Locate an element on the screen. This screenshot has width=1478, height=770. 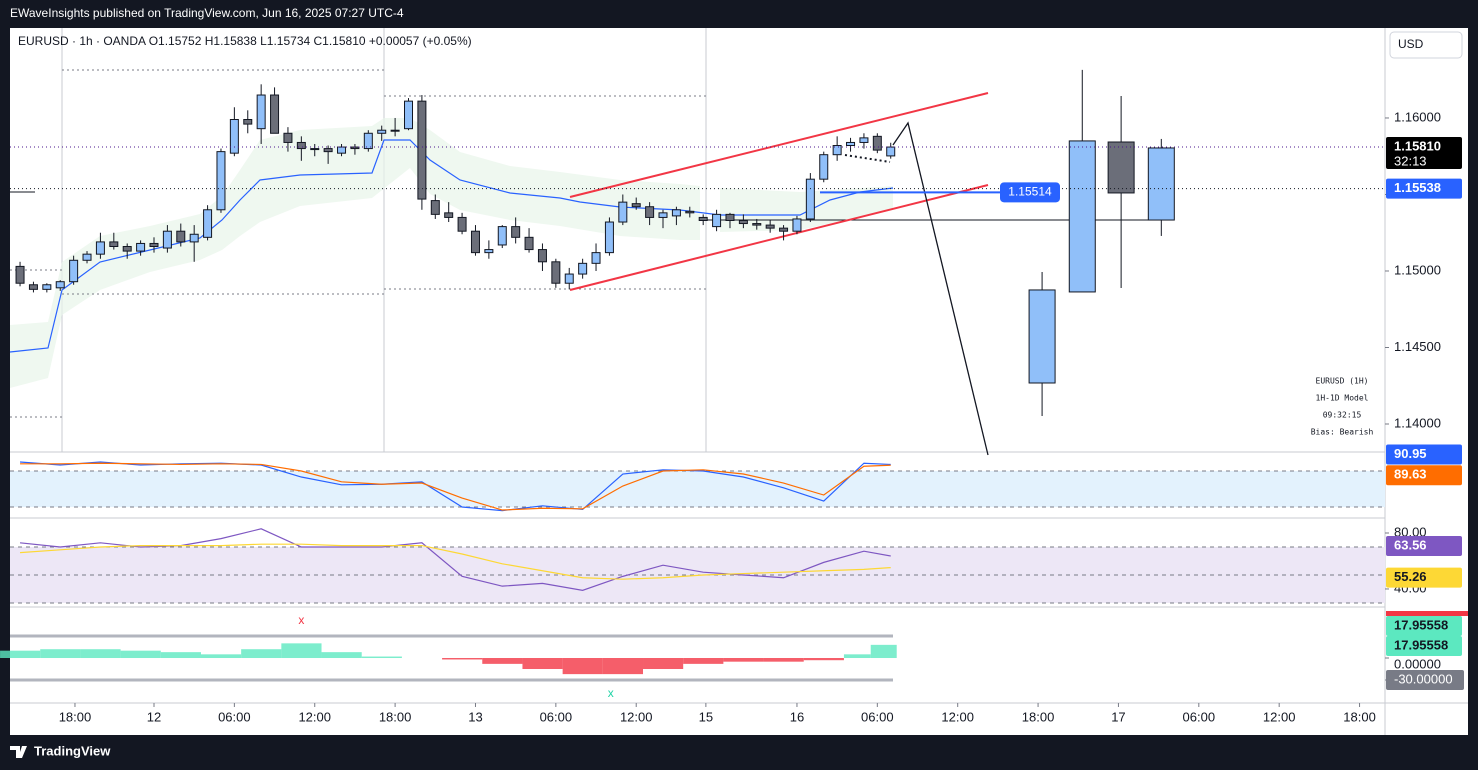
indicator-value: 55.26 is located at coordinates (1410, 576).